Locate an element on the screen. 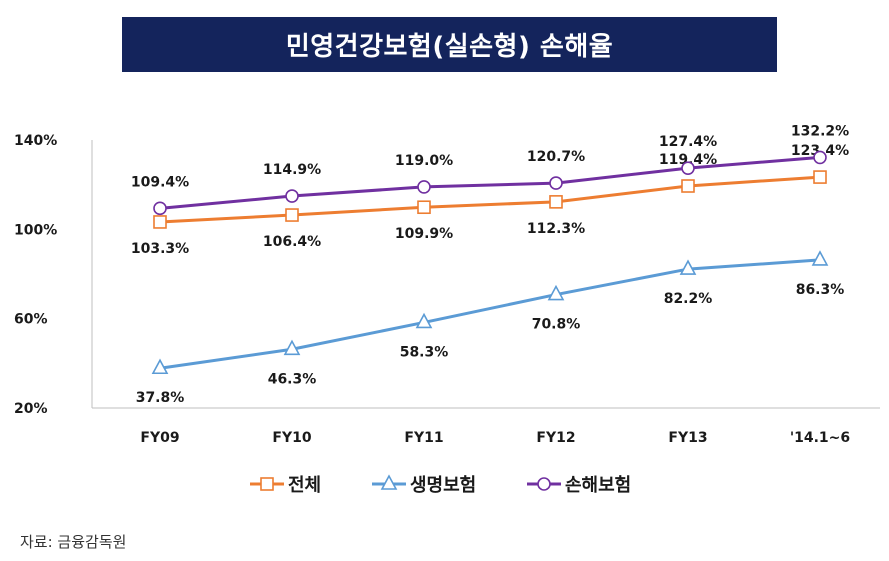 Image resolution: width=889 pixels, height=561 pixels. source-note: 자료: 금융감독원 is located at coordinates (73, 542).